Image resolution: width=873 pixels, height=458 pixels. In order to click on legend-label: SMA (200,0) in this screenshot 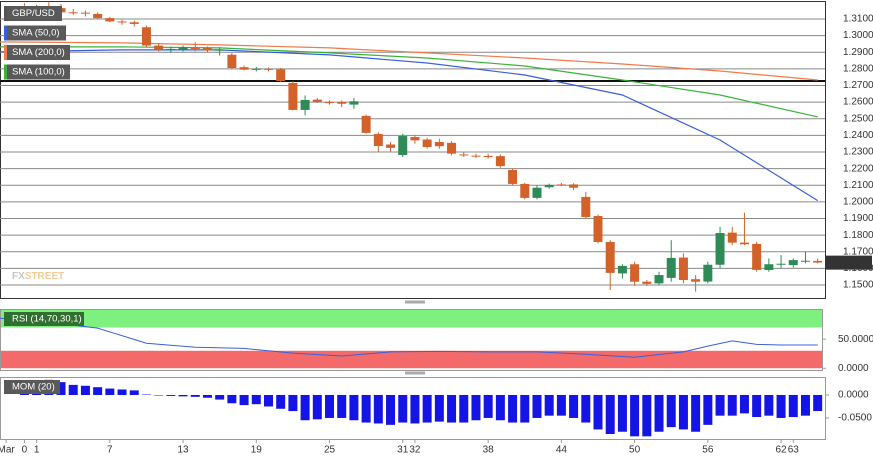, I will do `click(38, 52)`.